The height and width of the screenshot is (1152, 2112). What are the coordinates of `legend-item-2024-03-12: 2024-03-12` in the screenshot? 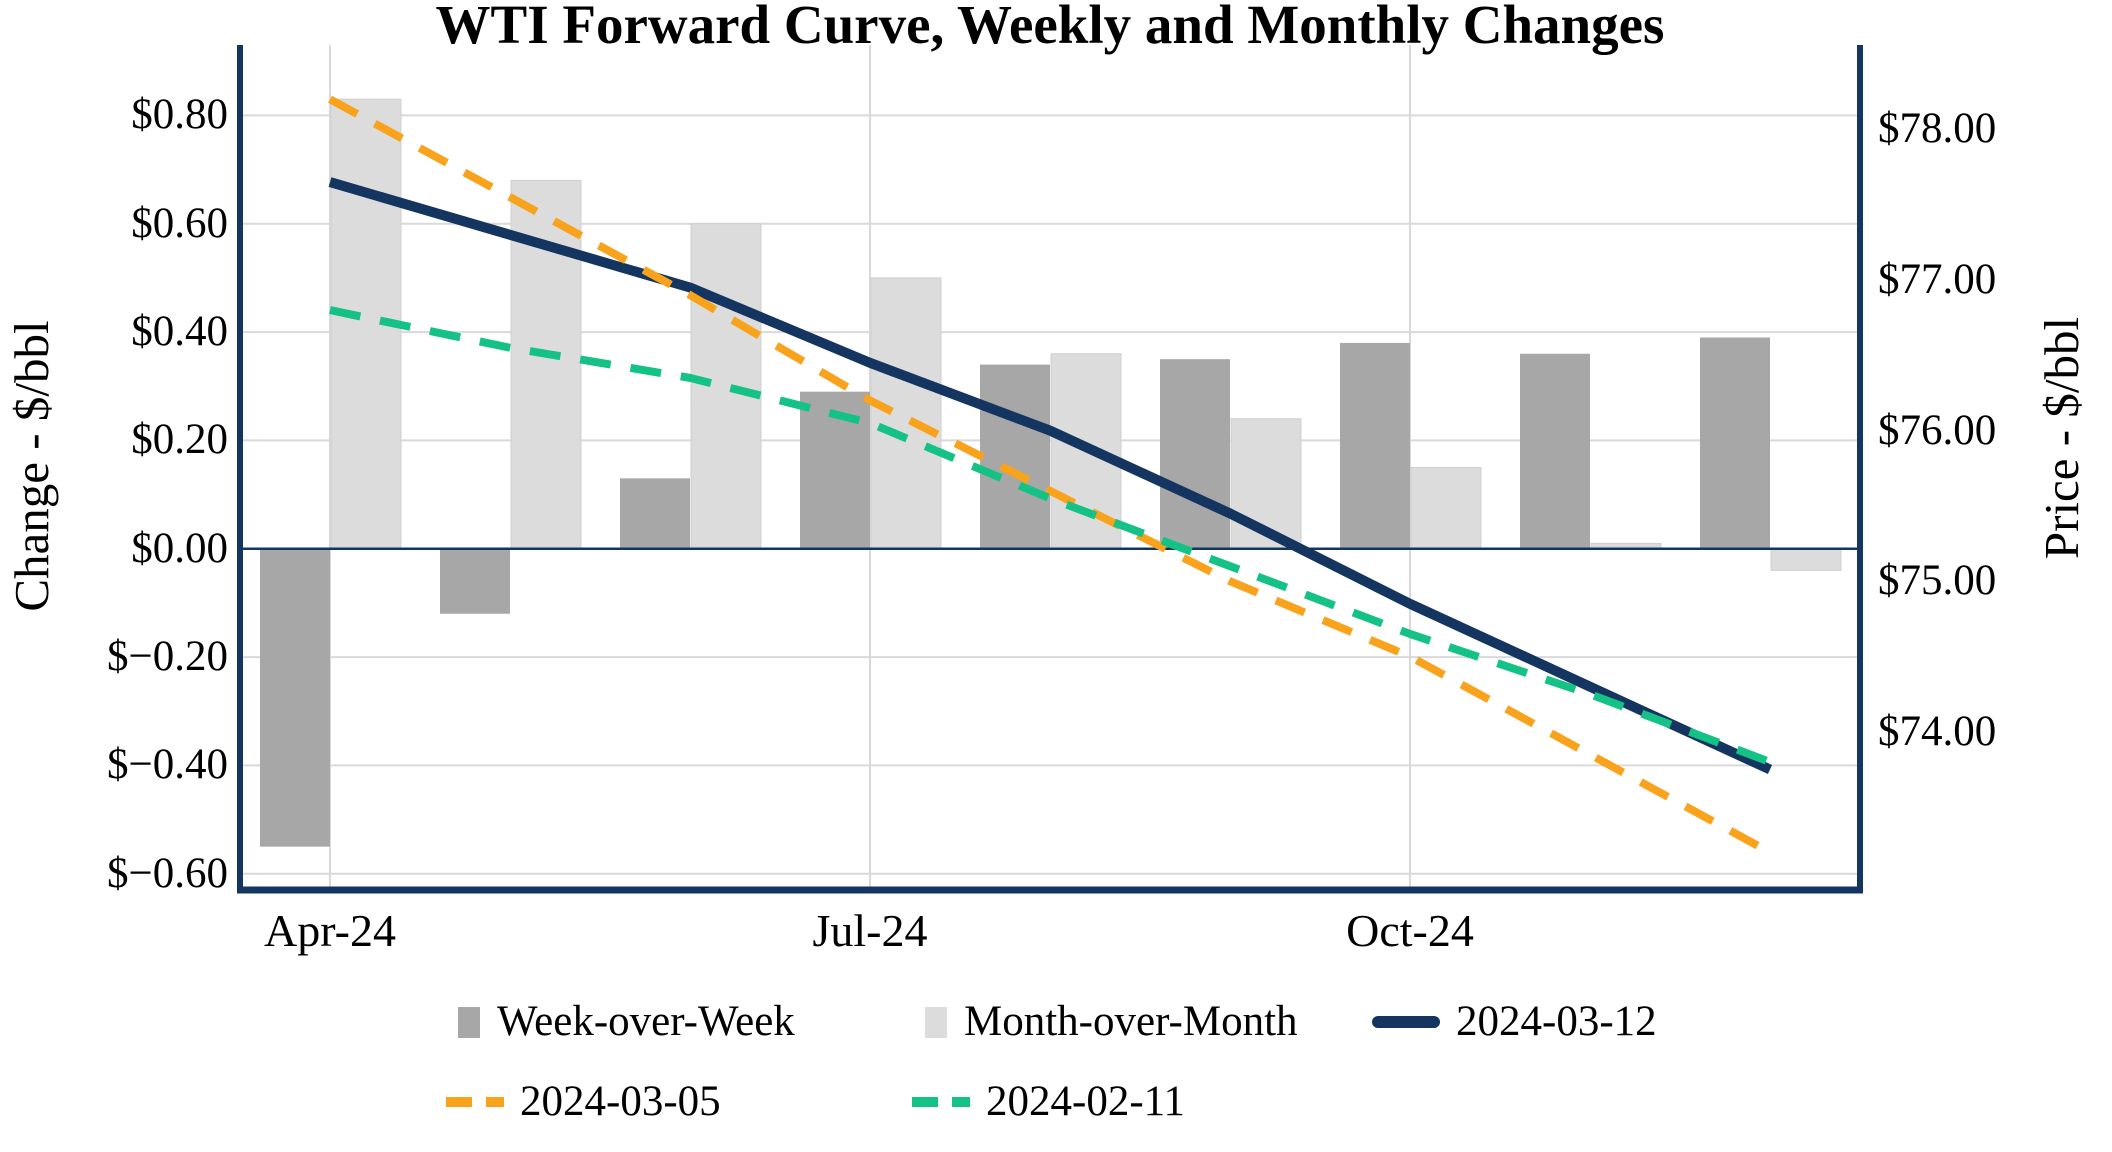 It's located at (1514, 1022).